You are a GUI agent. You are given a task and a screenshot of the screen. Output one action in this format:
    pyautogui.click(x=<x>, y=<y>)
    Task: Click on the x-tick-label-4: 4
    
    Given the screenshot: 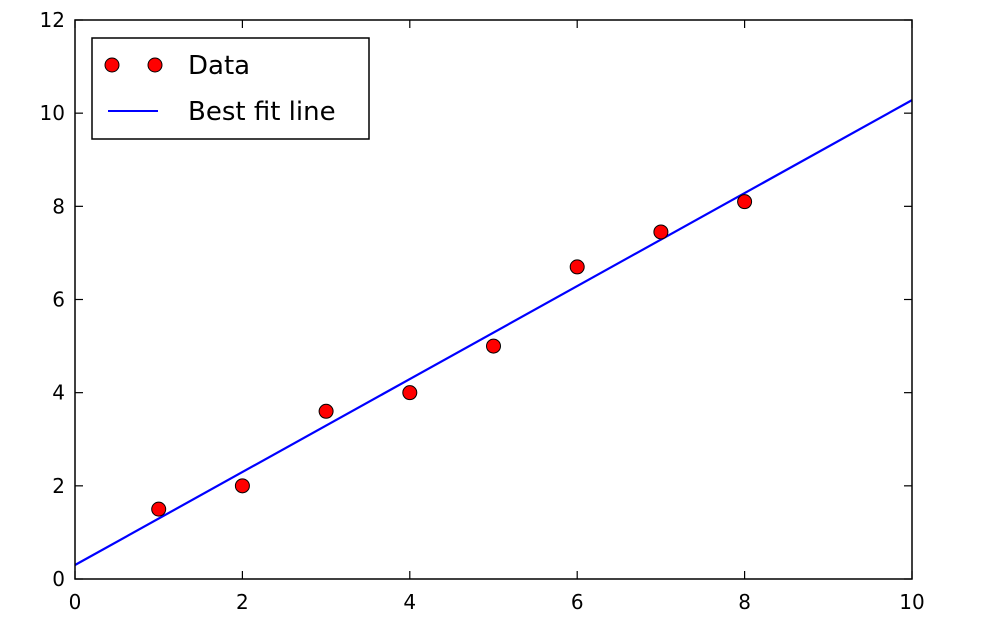 What is the action you would take?
    pyautogui.click(x=409, y=602)
    